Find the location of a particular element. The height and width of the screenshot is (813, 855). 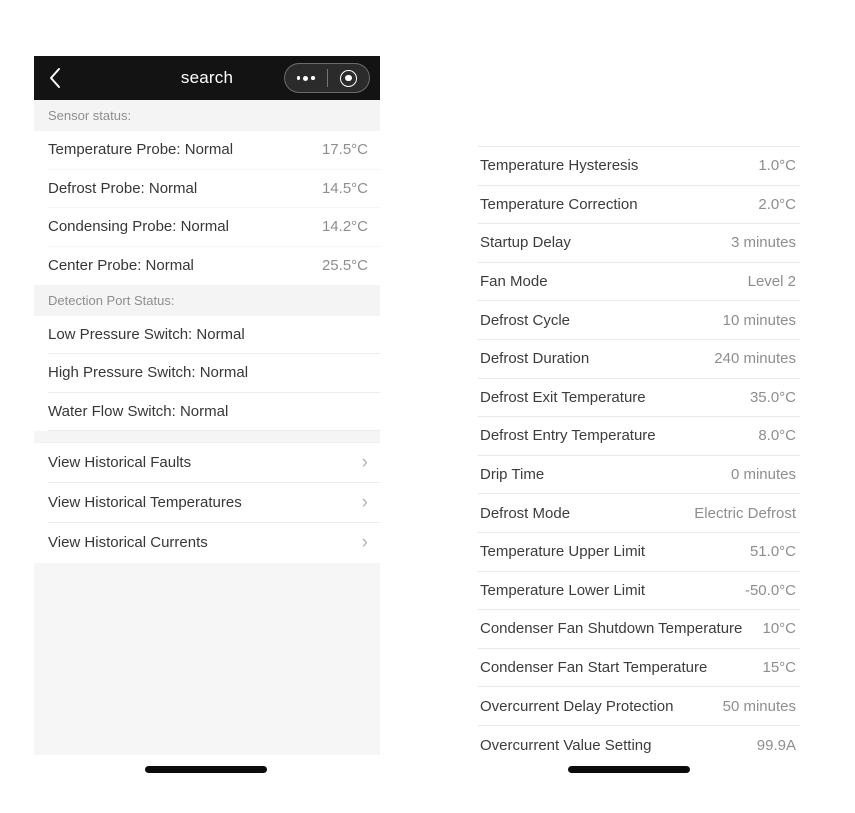

setting-value: 50 minutes is located at coordinates (759, 706).